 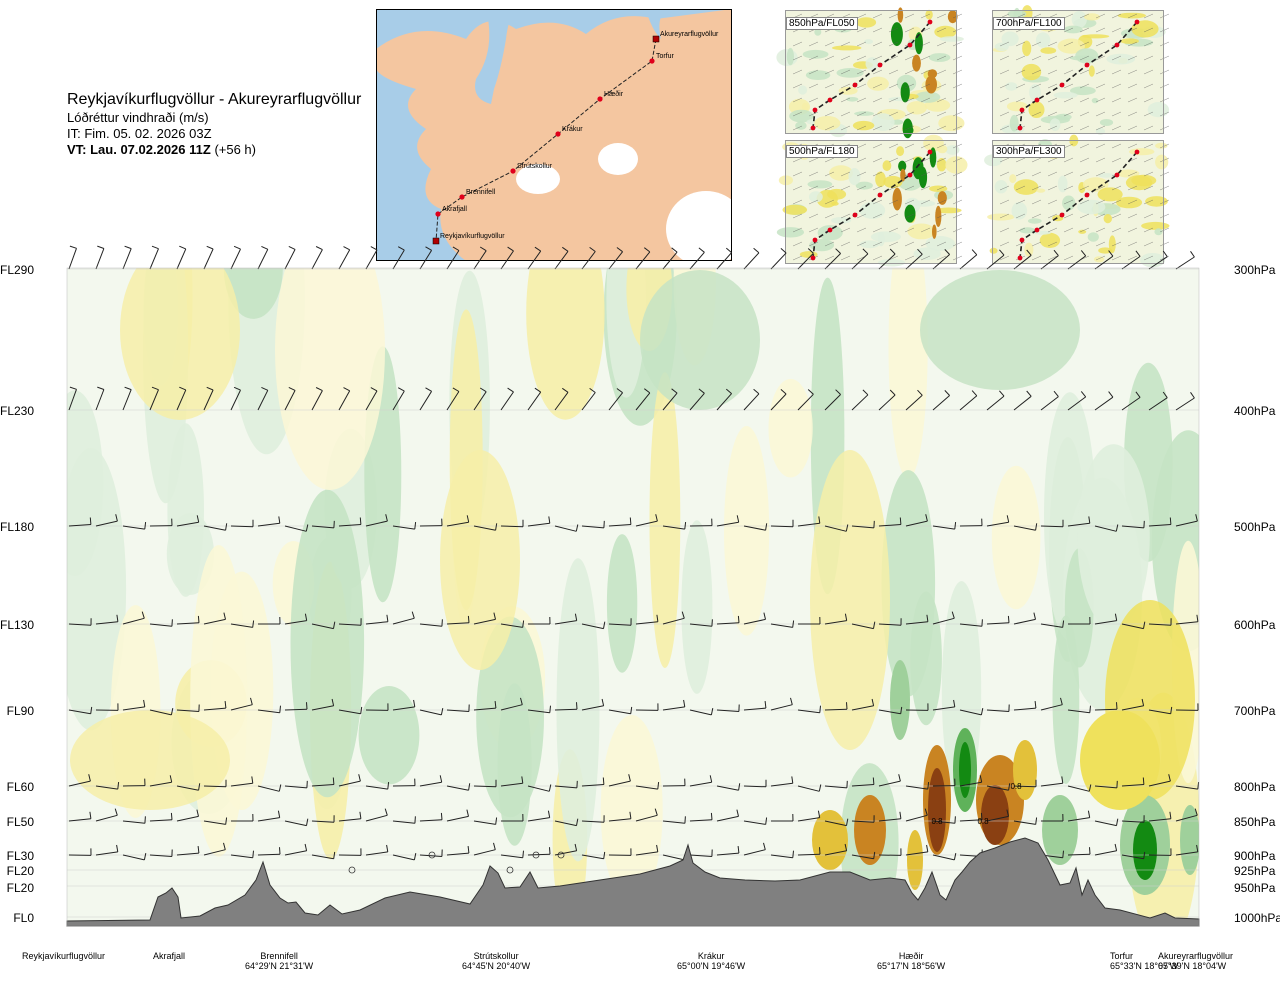 What do you see at coordinates (531, 168) in the screenshot?
I see `map-point: Strútskollur` at bounding box center [531, 168].